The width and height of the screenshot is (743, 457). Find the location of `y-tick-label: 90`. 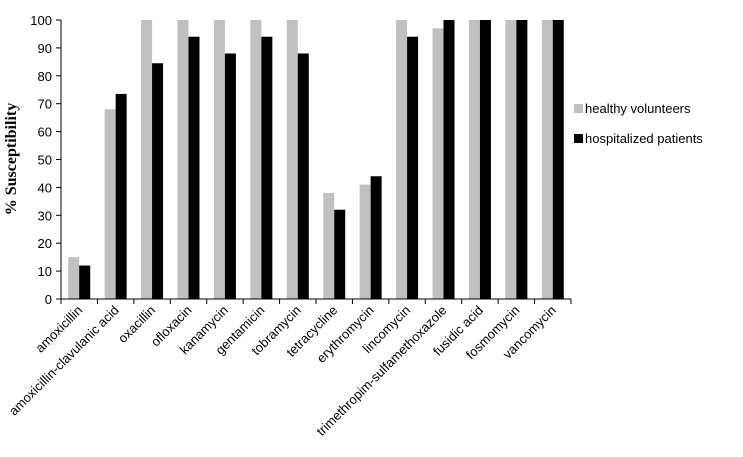

y-tick-label: 90 is located at coordinates (45, 48).